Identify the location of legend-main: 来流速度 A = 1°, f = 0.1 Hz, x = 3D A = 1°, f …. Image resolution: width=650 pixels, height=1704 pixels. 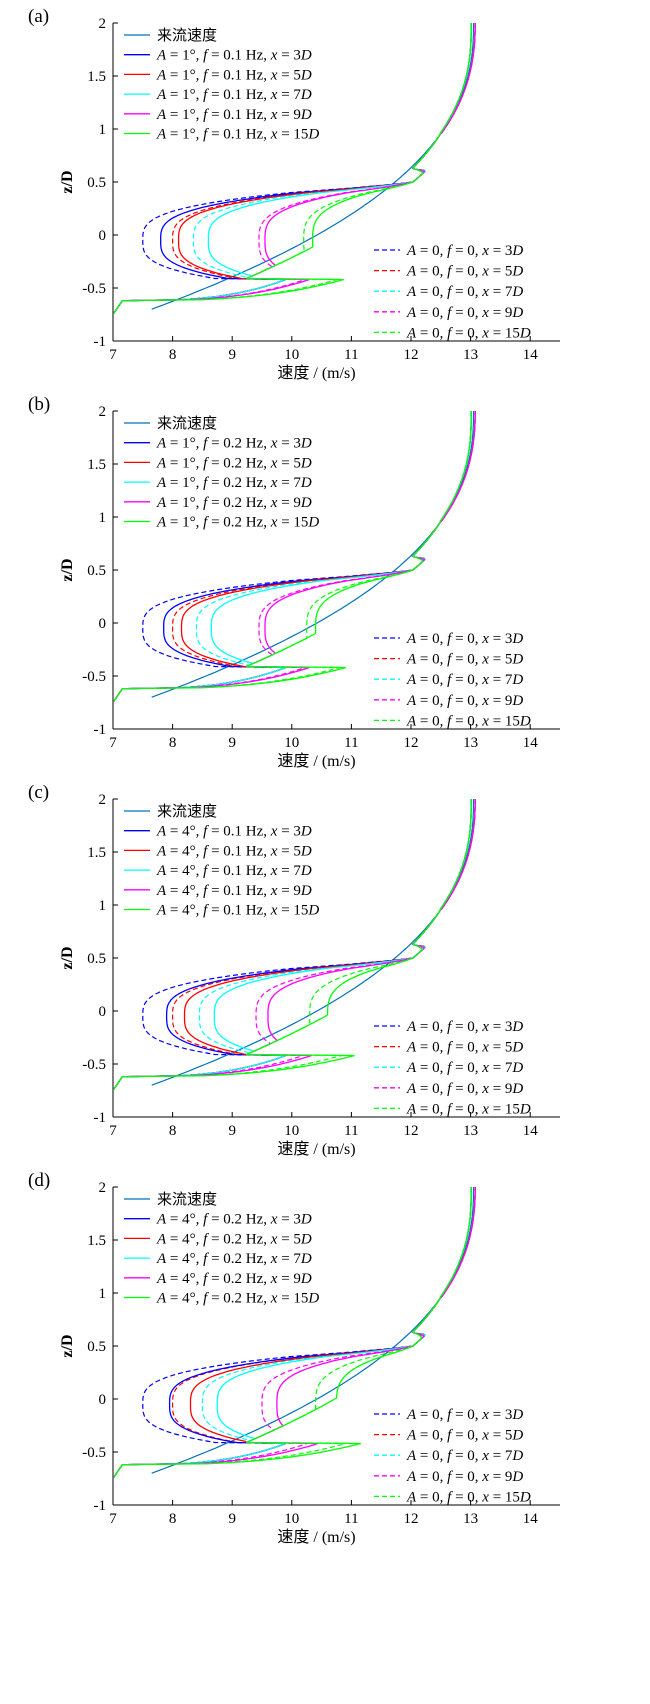
(221, 85).